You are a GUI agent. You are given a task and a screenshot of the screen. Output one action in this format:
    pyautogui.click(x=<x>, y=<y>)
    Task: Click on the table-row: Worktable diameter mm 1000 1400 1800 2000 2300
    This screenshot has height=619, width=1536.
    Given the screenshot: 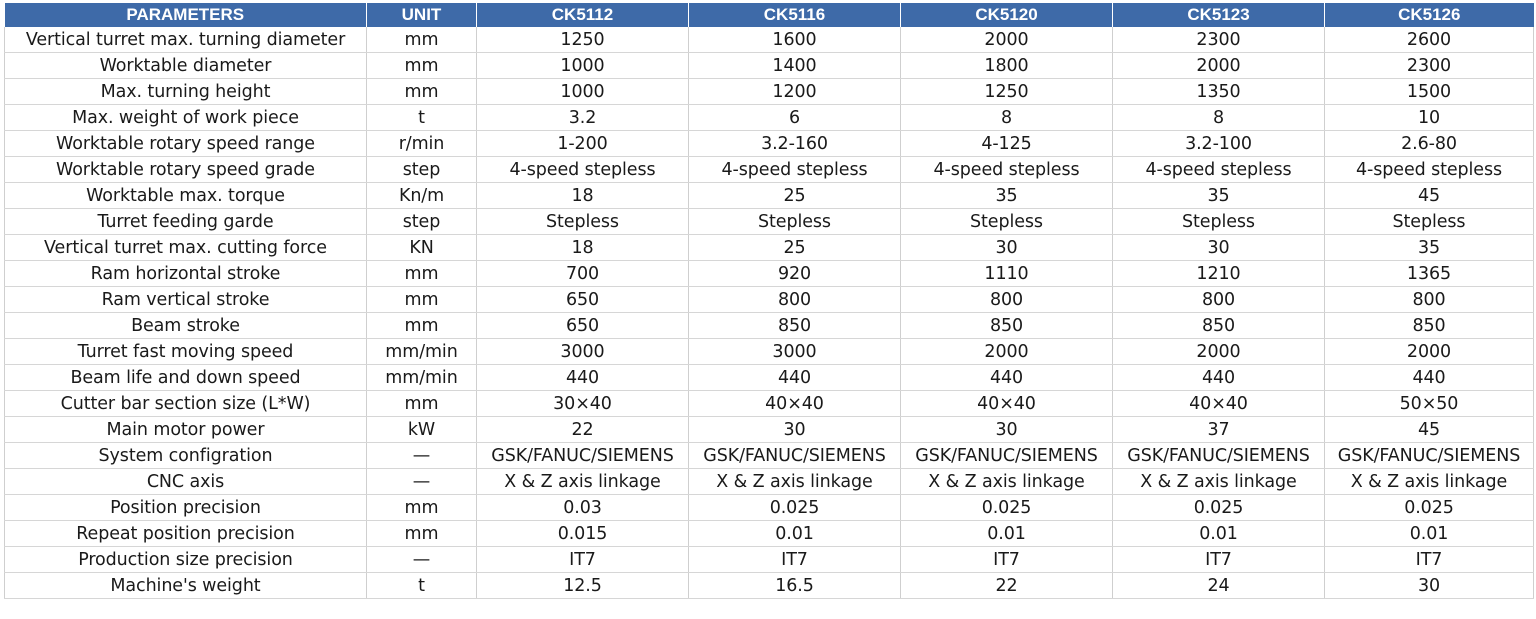 What is the action you would take?
    pyautogui.click(x=769, y=65)
    